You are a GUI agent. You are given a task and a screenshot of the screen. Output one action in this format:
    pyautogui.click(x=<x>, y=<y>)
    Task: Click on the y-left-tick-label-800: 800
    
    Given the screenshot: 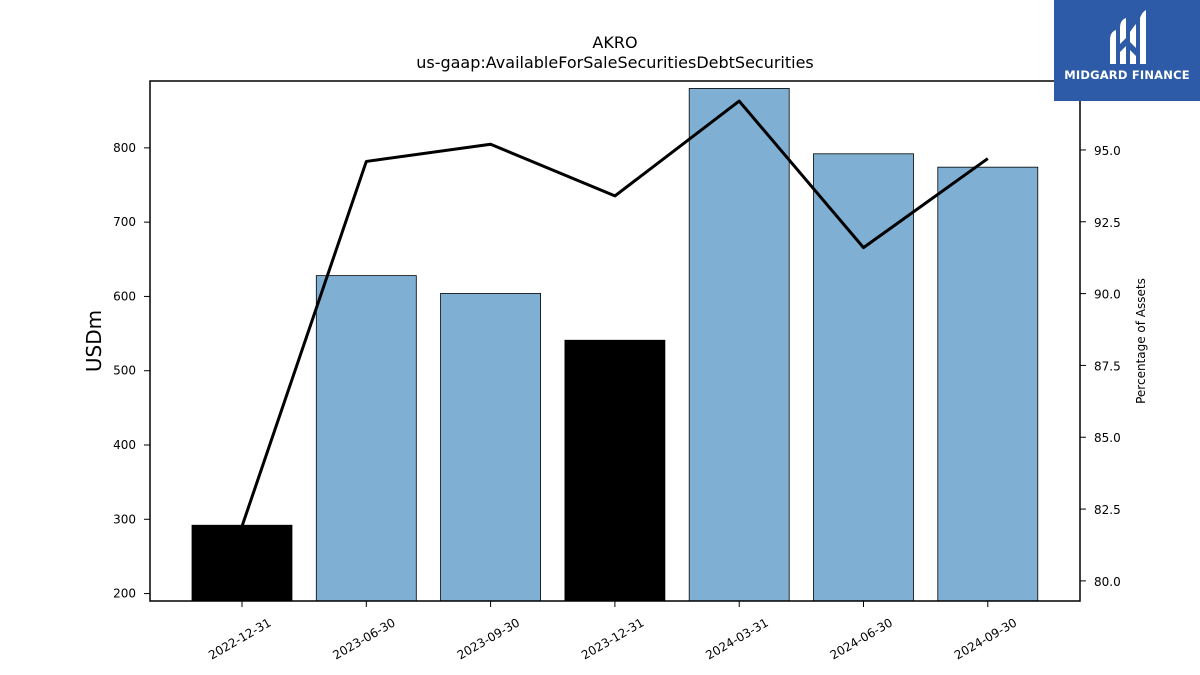 What is the action you would take?
    pyautogui.click(x=124, y=148)
    